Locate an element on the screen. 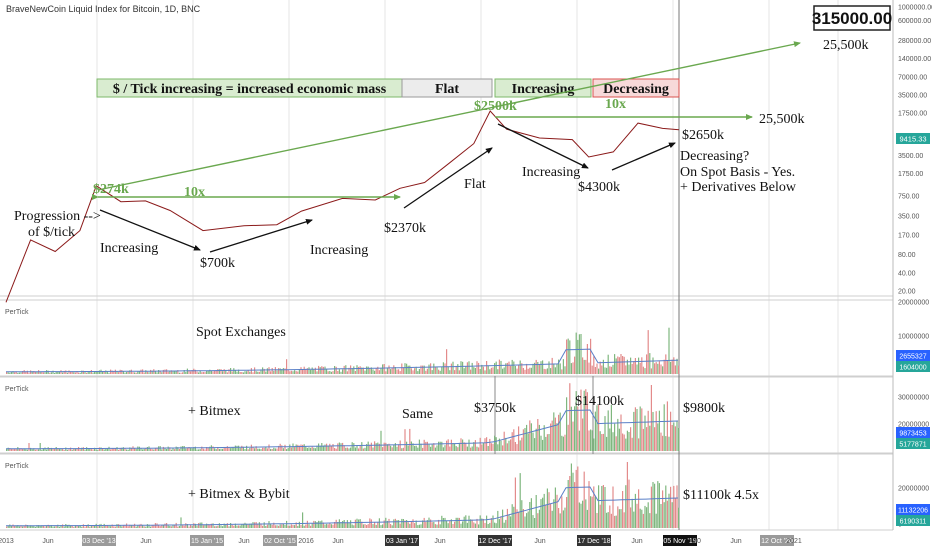  annotation-flat: Flat is located at coordinates (475, 184).